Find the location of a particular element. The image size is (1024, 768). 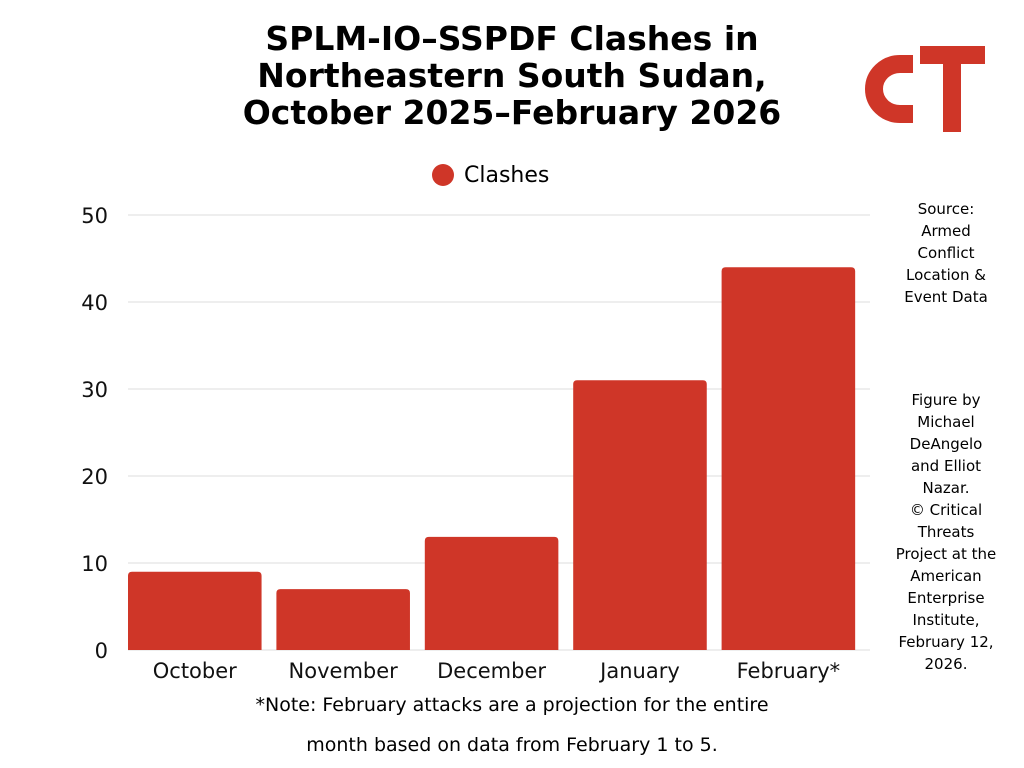

x-tick-label: January is located at coordinates (639, 671).